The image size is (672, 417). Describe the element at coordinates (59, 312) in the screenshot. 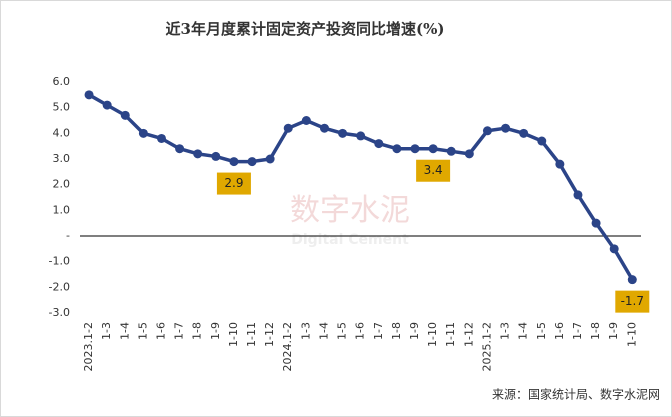

I see `y-tick-label: -3.0` at that location.